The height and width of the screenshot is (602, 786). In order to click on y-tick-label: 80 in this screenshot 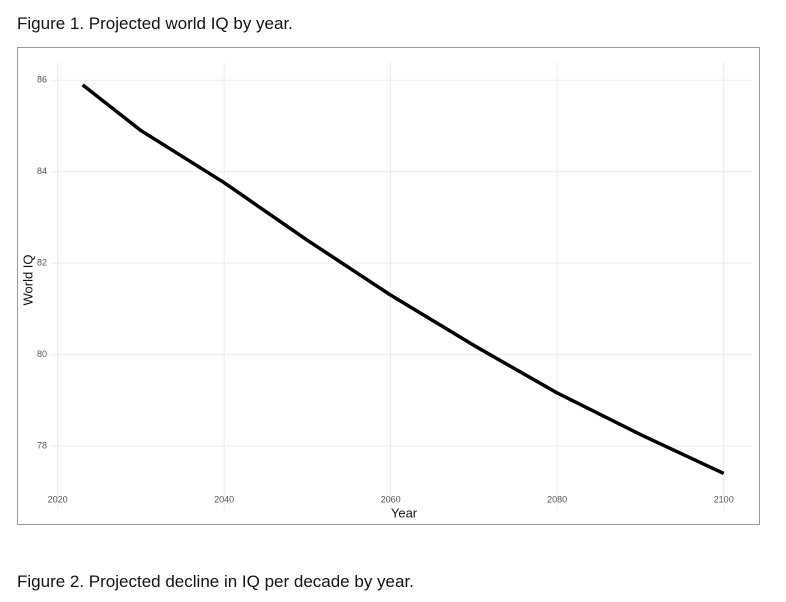, I will do `click(42, 354)`.